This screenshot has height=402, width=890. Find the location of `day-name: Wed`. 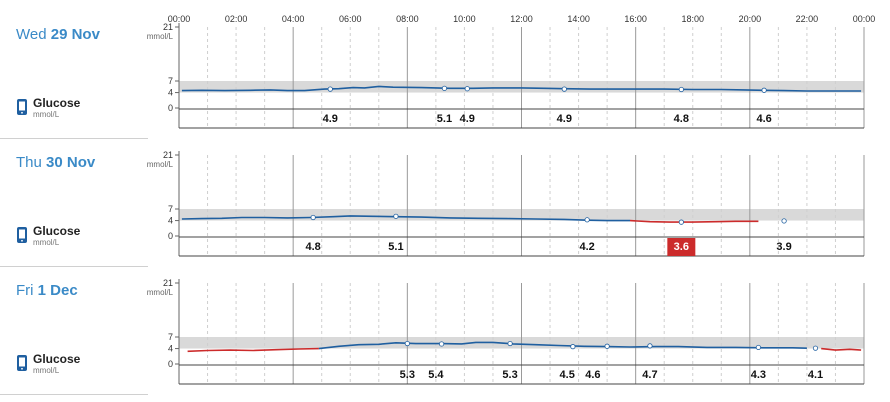

day-name: Wed is located at coordinates (33, 34).